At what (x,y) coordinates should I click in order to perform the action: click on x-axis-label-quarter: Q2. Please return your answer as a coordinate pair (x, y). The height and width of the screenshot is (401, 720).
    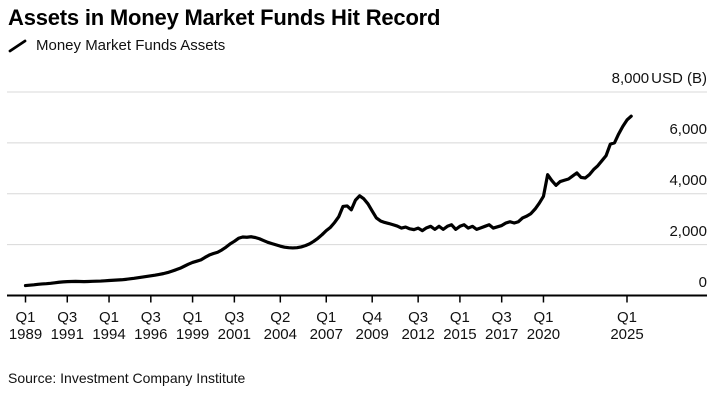
    Looking at the image, I should click on (280, 317).